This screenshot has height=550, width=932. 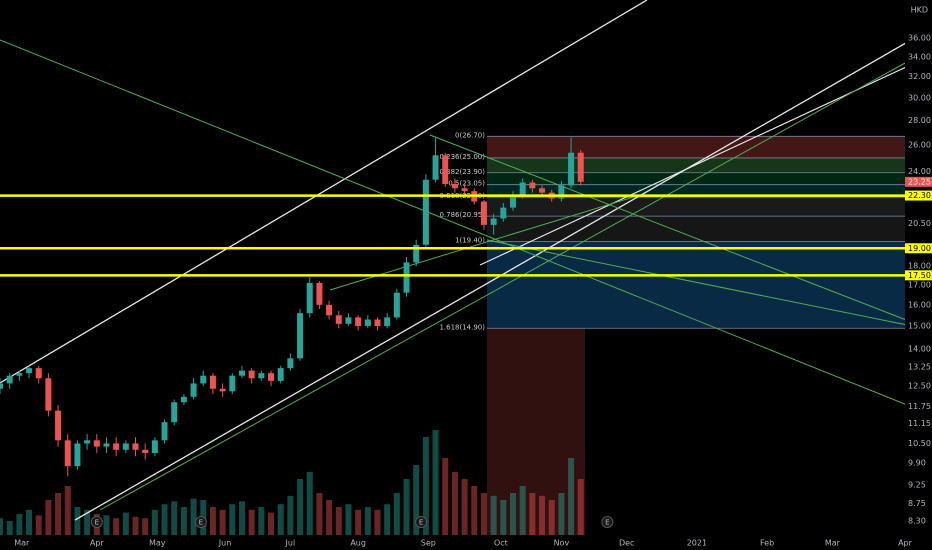 I want to click on fib-label: 0.236(25.00), so click(x=462, y=157).